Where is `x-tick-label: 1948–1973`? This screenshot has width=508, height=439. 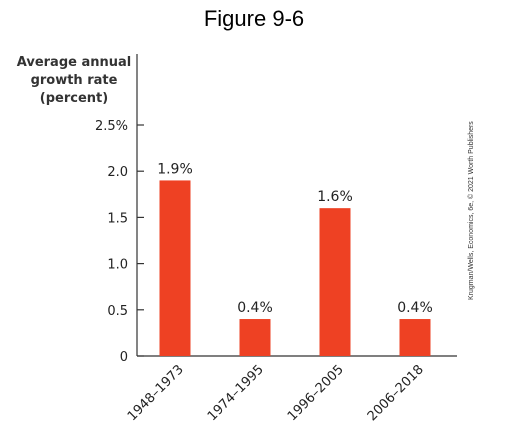 x-tick-label: 1948–1973 is located at coordinates (156, 393).